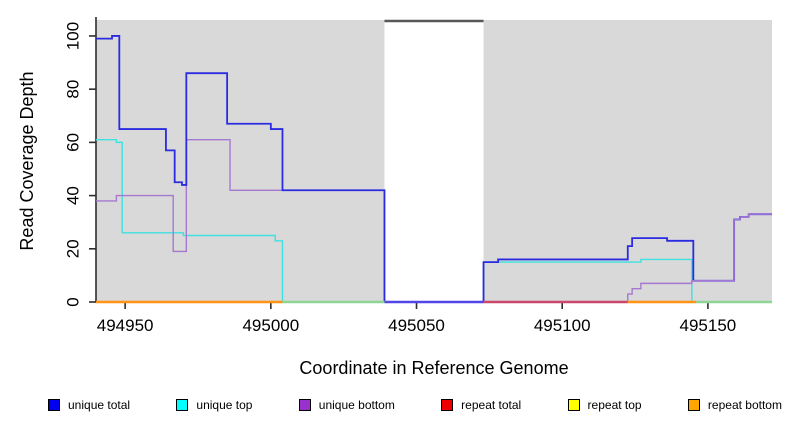 The width and height of the screenshot is (792, 432). Describe the element at coordinates (72, 142) in the screenshot. I see `y-tick-label: 60` at that location.